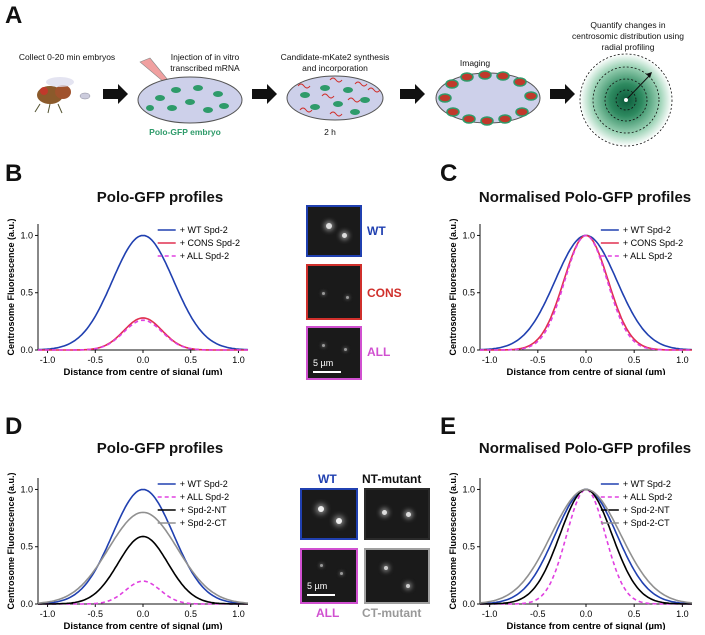  What do you see at coordinates (585, 448) in the screenshot?
I see `chart-e-title: Normalised Polo-GFP profiles` at bounding box center [585, 448].